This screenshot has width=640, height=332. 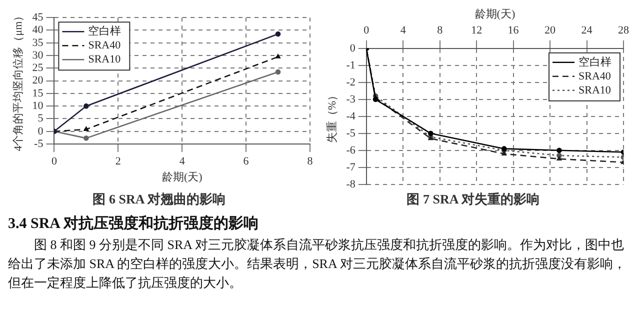 What do you see at coordinates (38, 93) in the screenshot?
I see `y-tick-label: 15` at bounding box center [38, 93].